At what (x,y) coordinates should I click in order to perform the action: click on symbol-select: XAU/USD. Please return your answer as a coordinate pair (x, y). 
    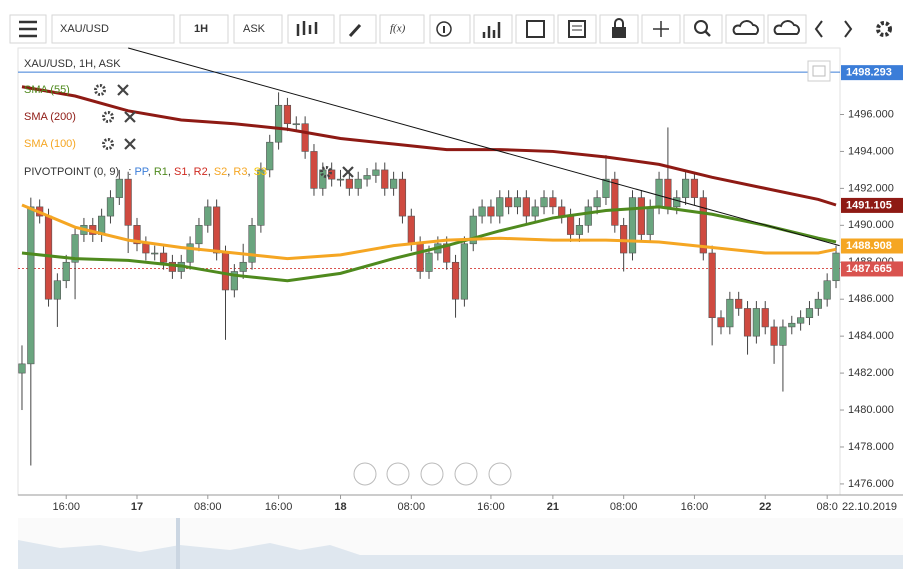
    Looking at the image, I should click on (113, 29).